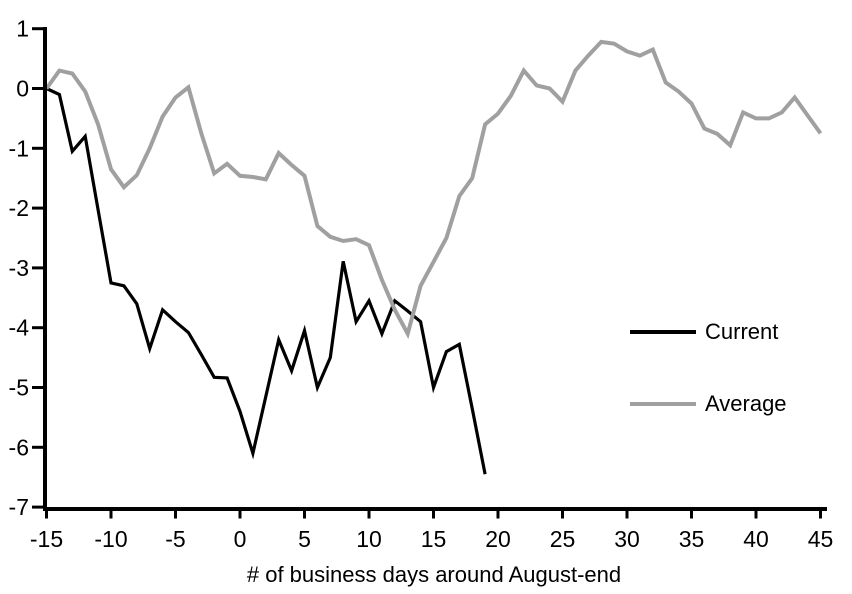 The width and height of the screenshot is (852, 594). I want to click on legend-line-current-icon, so click(663, 332).